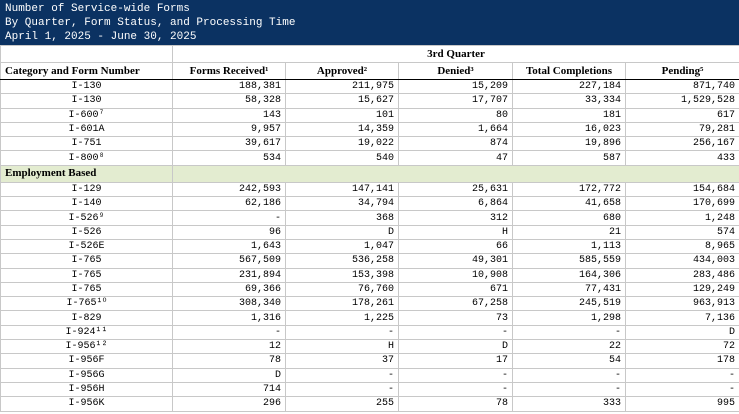 The height and width of the screenshot is (414, 739). I want to click on form-number: I-765¹⁰, so click(86, 304).